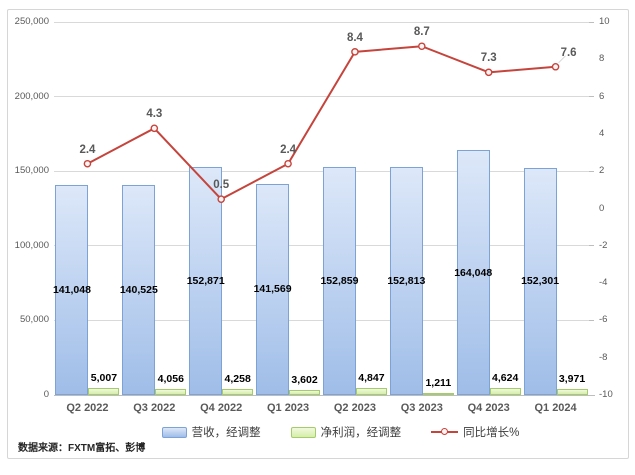  What do you see at coordinates (354, 37) in the screenshot?
I see `growth-point-label: 8.4` at bounding box center [354, 37].